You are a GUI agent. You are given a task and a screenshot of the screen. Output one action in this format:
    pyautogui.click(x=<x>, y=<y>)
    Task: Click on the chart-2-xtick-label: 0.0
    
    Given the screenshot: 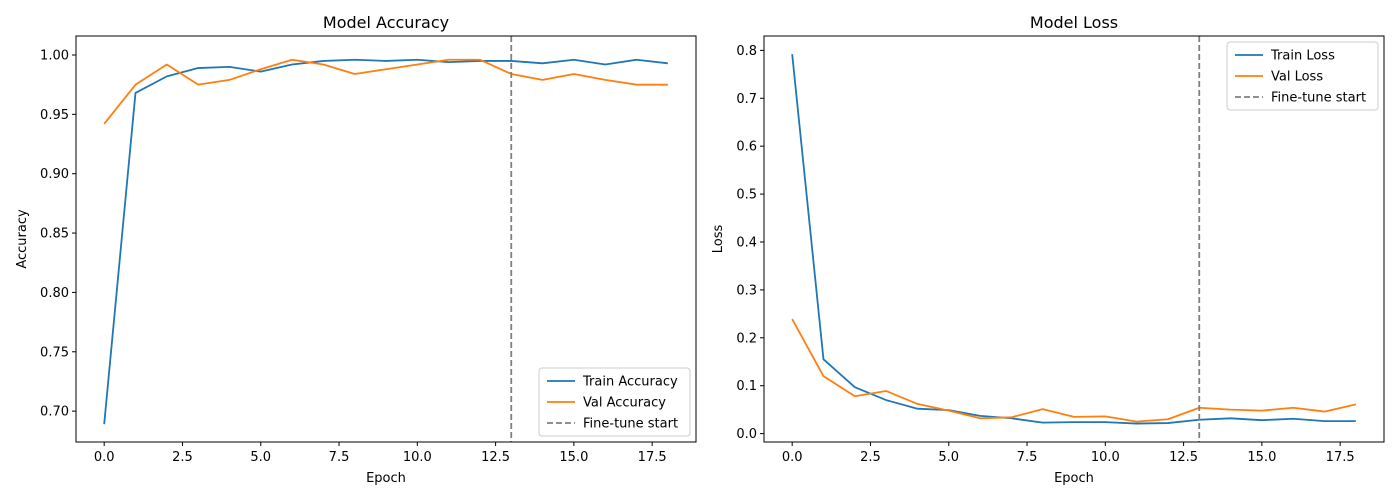 What is the action you would take?
    pyautogui.click(x=792, y=457)
    